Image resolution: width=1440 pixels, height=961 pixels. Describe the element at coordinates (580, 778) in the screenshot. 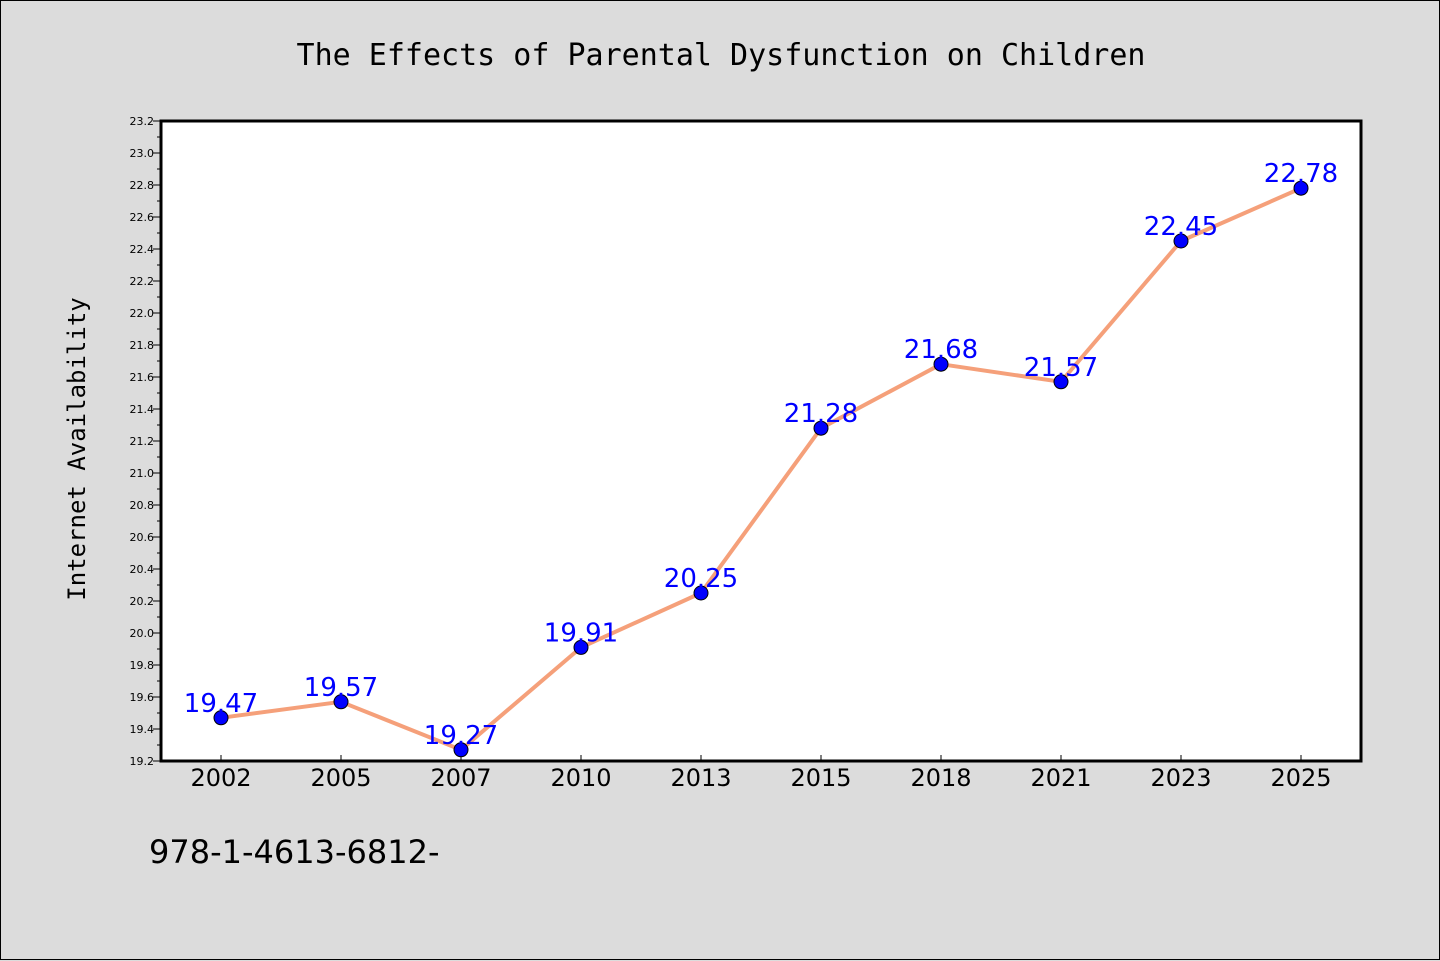

I see `x-tick-label: 2010` at that location.